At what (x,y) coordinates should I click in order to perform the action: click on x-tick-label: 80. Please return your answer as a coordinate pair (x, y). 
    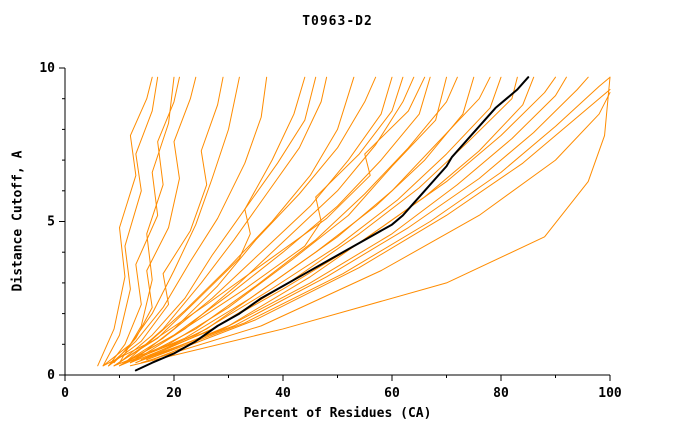
    Looking at the image, I should click on (501, 393).